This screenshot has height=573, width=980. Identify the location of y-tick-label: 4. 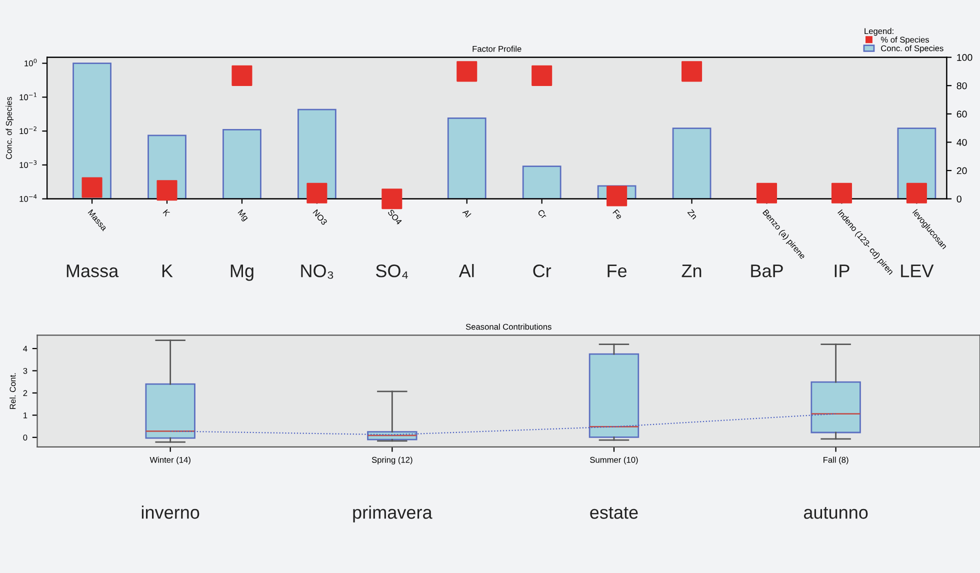
(25, 349).